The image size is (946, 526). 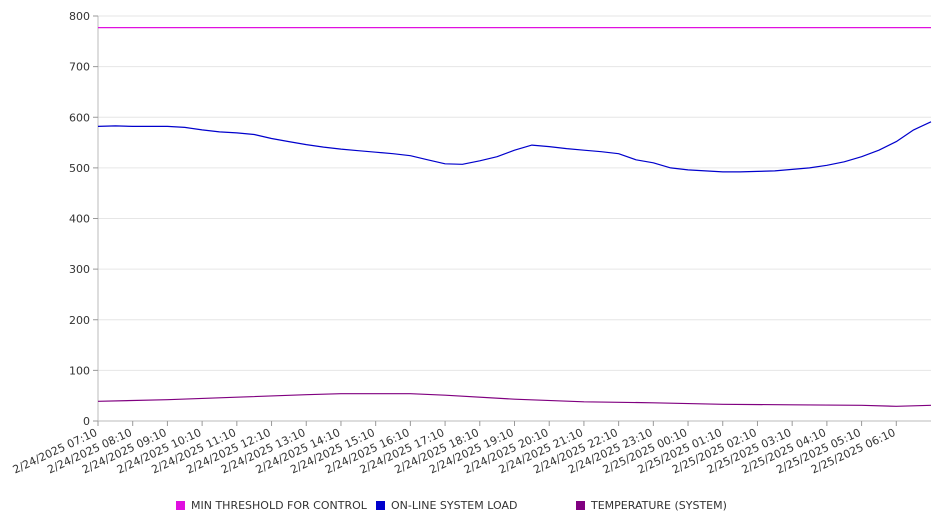 I want to click on legend-swatch-system-load, so click(x=380, y=505).